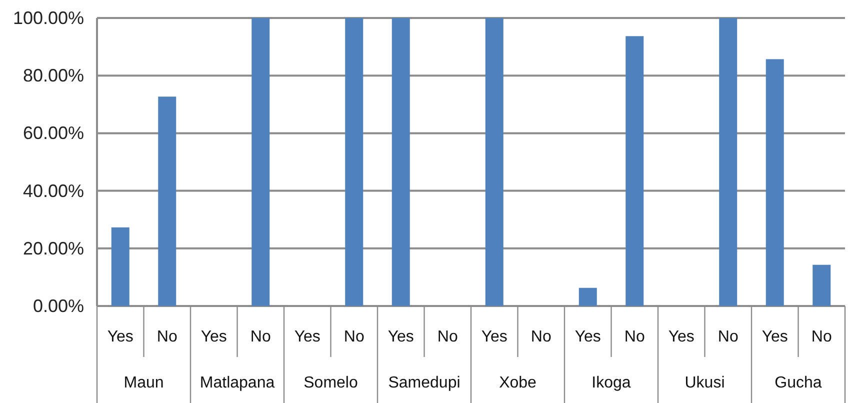 The height and width of the screenshot is (403, 848). Describe the element at coordinates (53, 76) in the screenshot. I see `y-tick-label: 80.00%` at that location.